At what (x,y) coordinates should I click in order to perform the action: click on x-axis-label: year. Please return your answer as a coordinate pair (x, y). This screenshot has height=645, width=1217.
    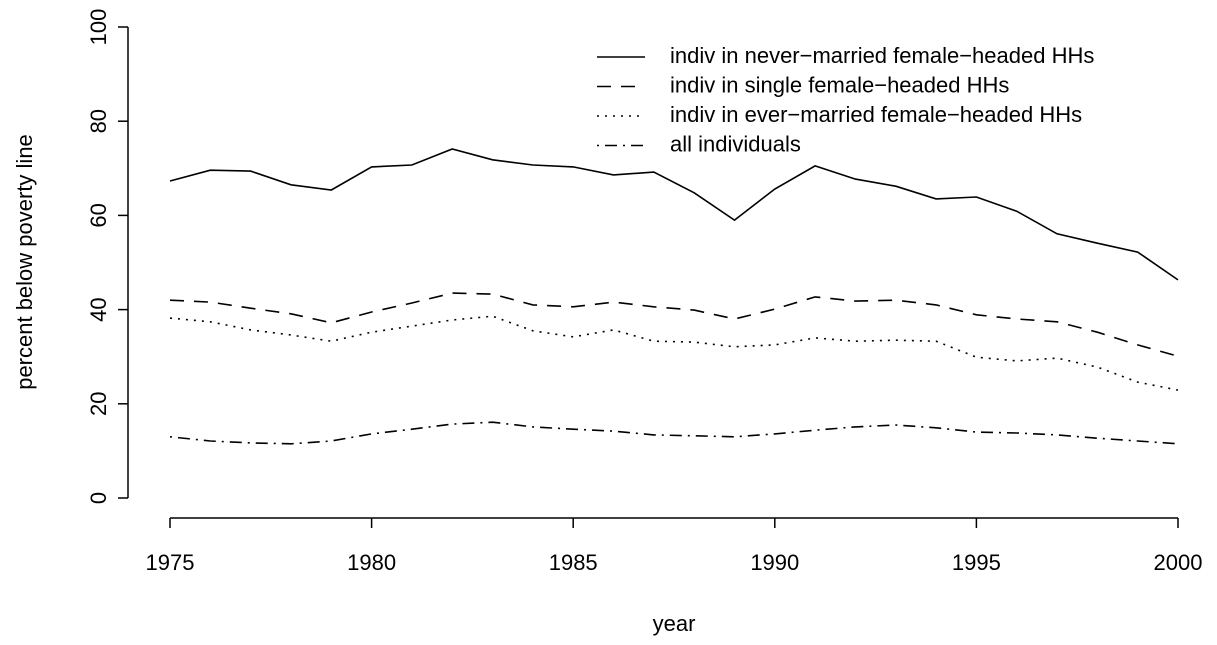
    Looking at the image, I should click on (674, 623).